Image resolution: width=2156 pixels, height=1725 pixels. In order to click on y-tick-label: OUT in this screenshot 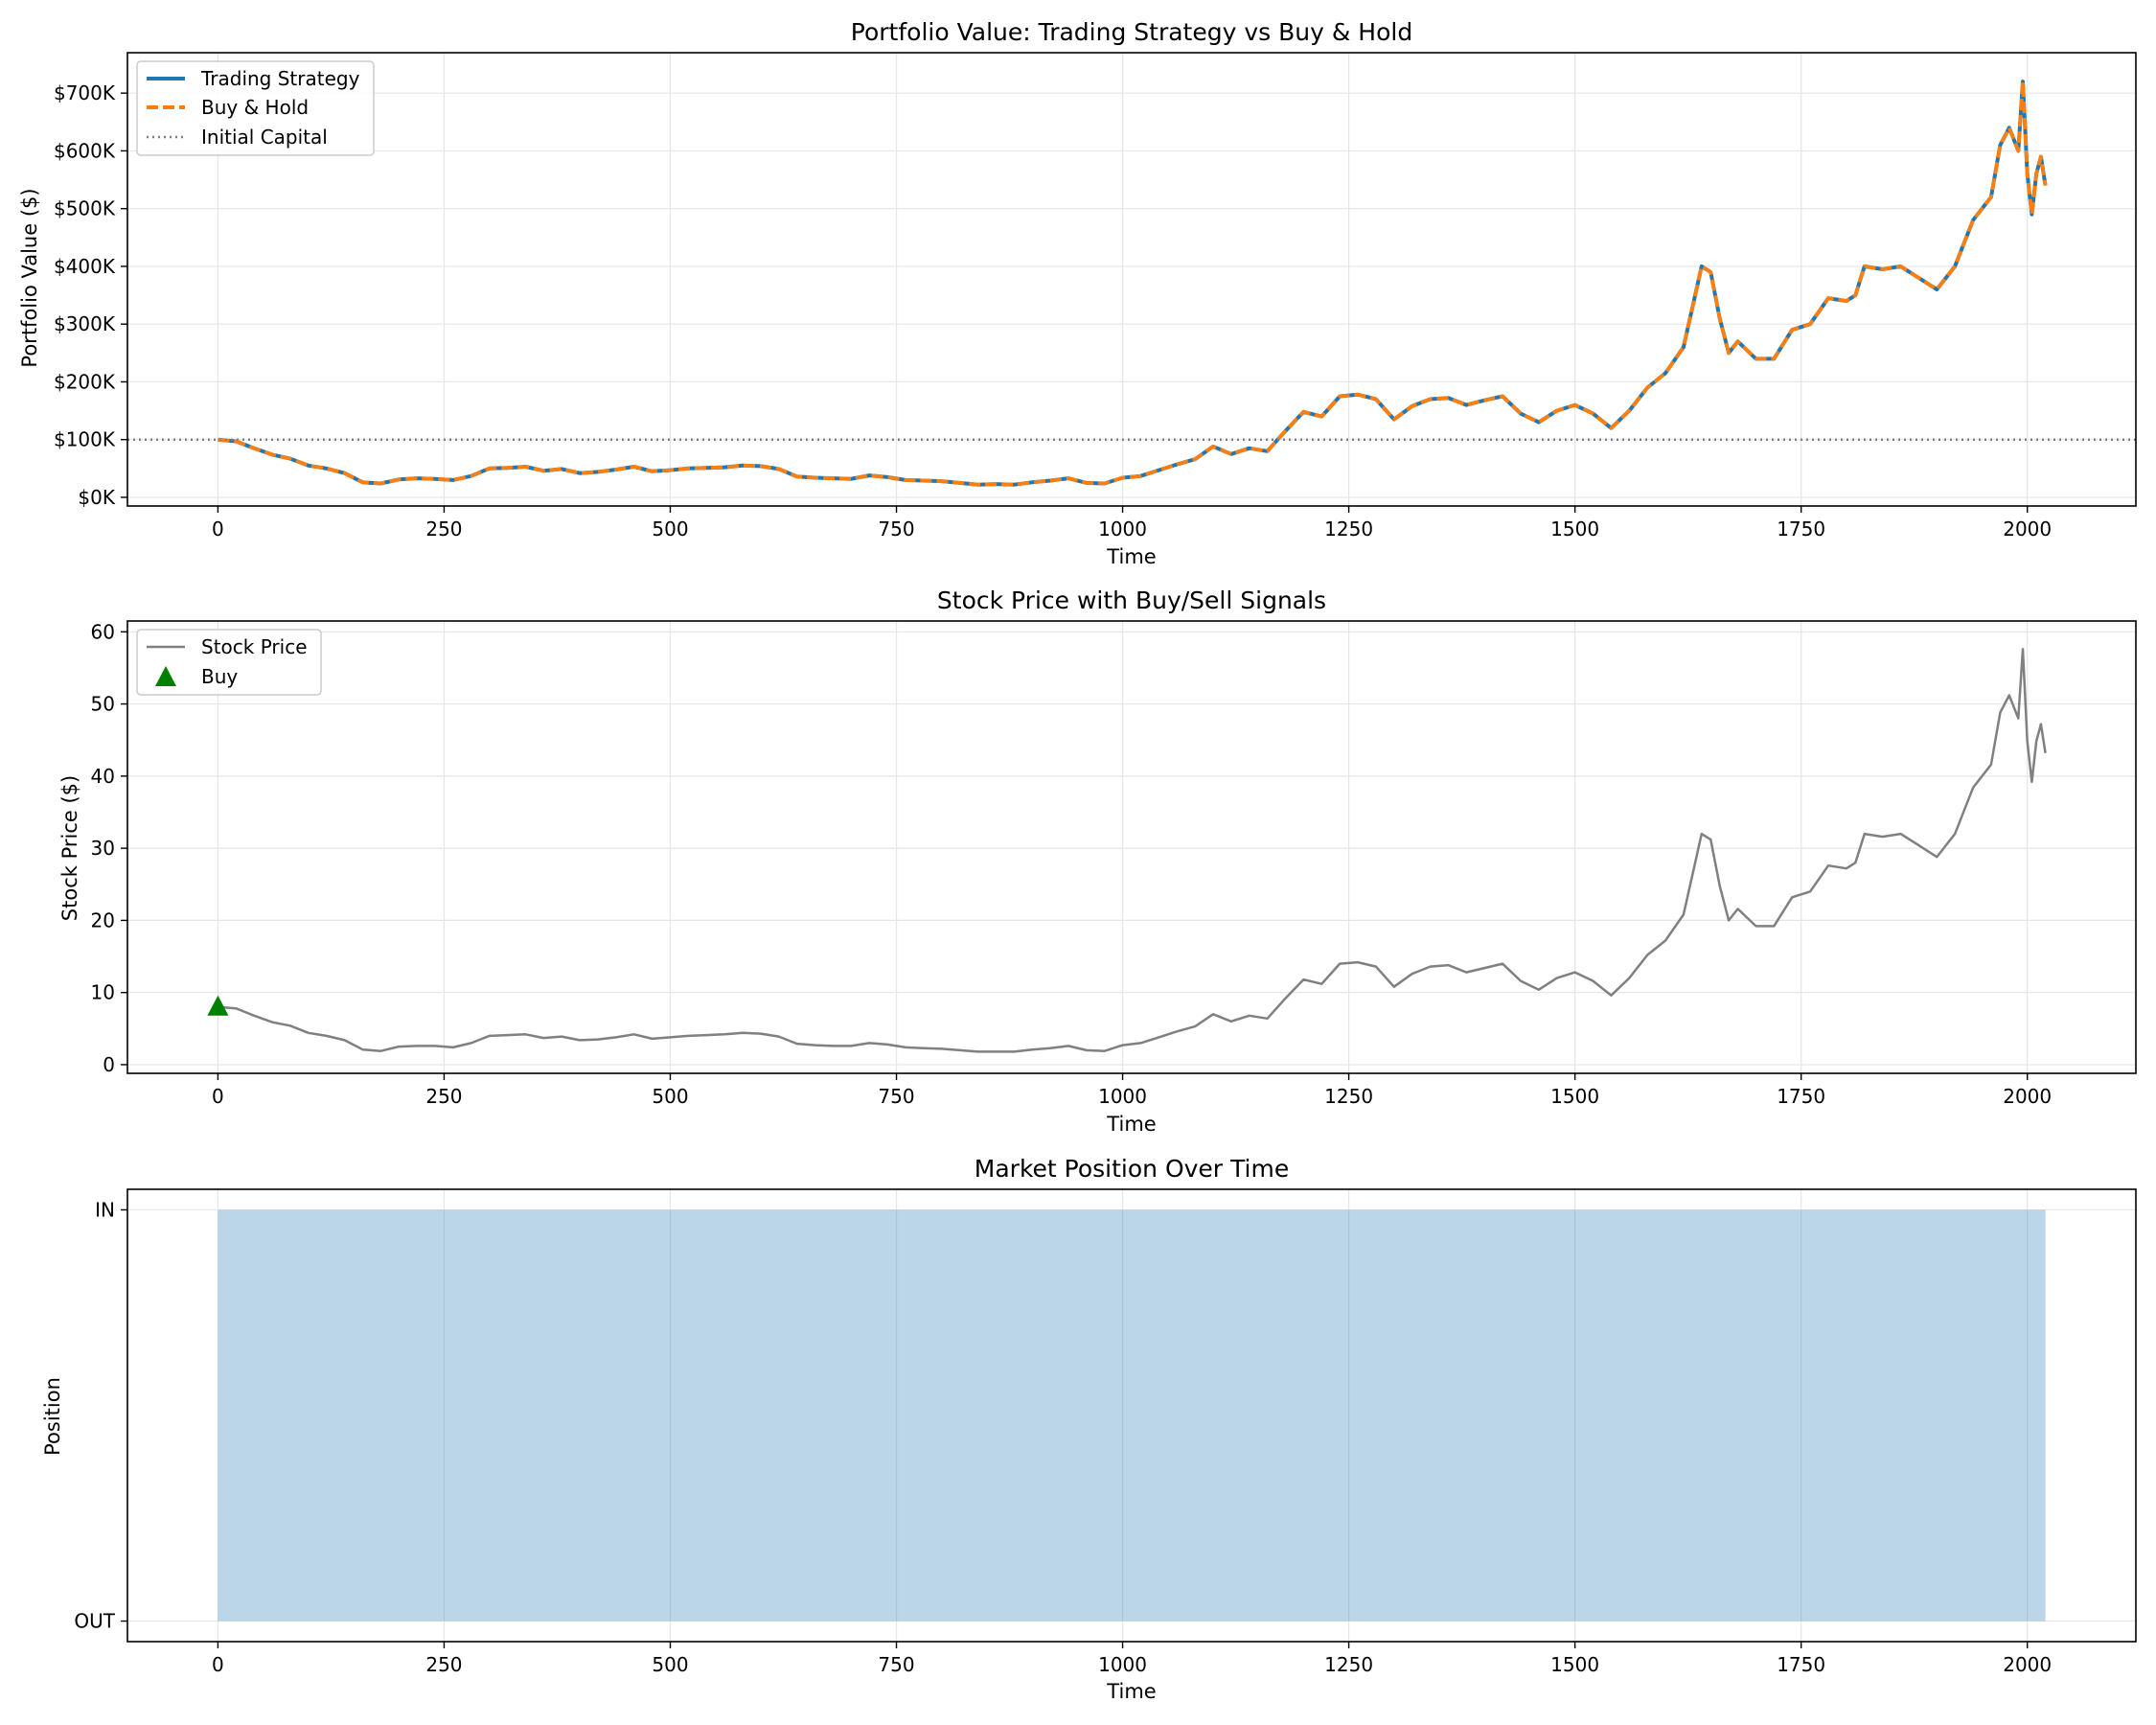, I will do `click(94, 1621)`.